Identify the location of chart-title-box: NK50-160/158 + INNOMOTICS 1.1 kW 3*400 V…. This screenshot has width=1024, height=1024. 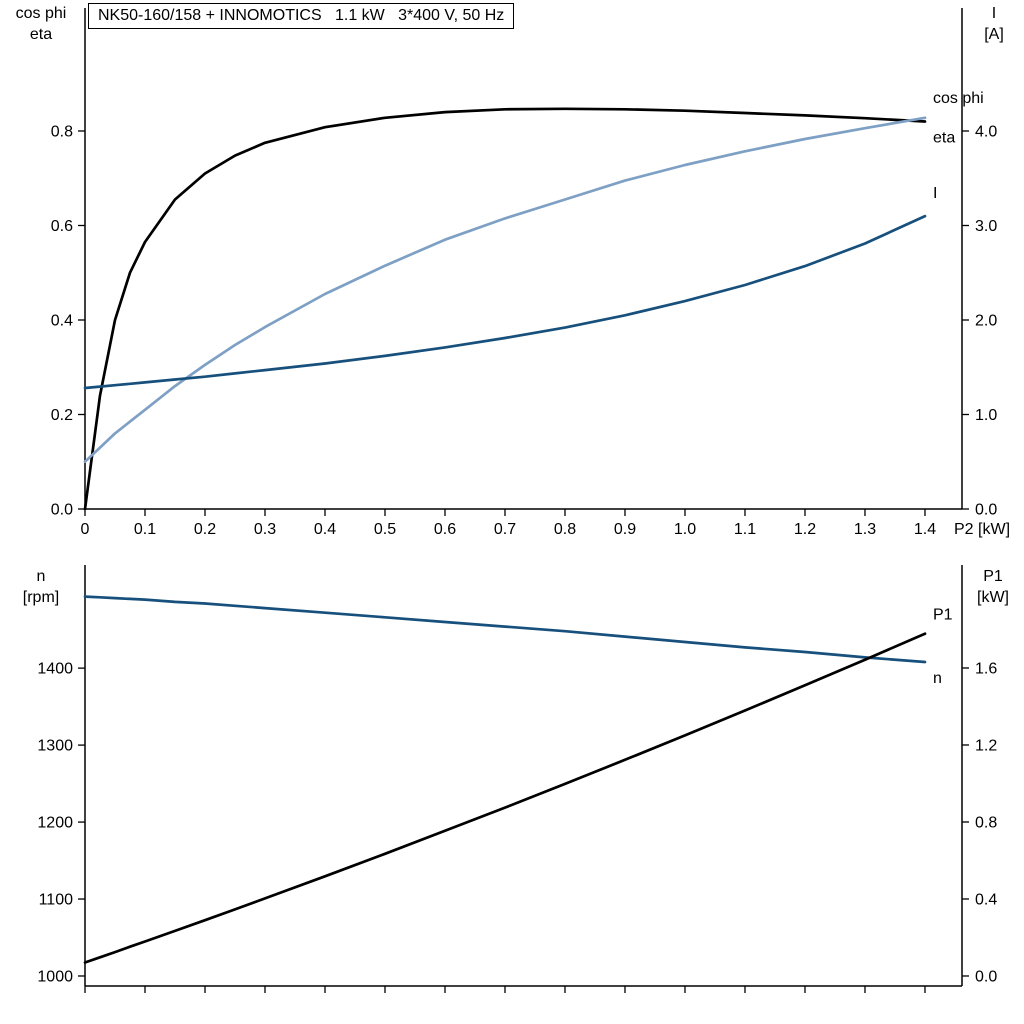
(301, 16).